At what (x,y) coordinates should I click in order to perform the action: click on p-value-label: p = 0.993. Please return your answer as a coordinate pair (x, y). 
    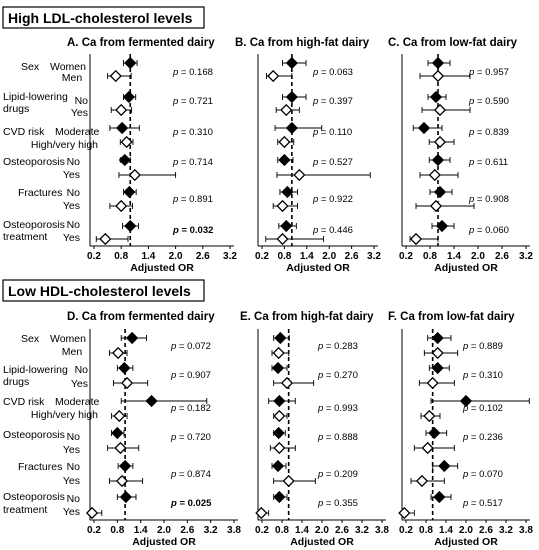
    Looking at the image, I should click on (337, 408).